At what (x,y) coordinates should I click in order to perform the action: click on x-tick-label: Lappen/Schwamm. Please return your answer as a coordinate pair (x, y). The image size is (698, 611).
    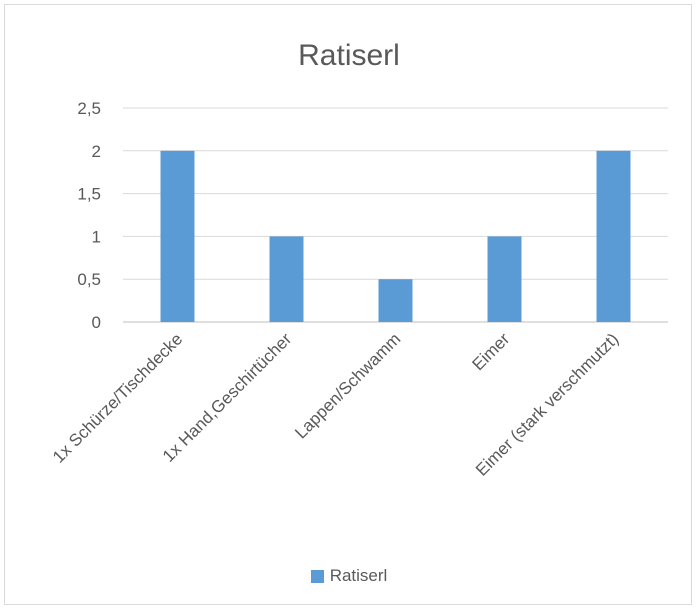
    Looking at the image, I should click on (347, 385).